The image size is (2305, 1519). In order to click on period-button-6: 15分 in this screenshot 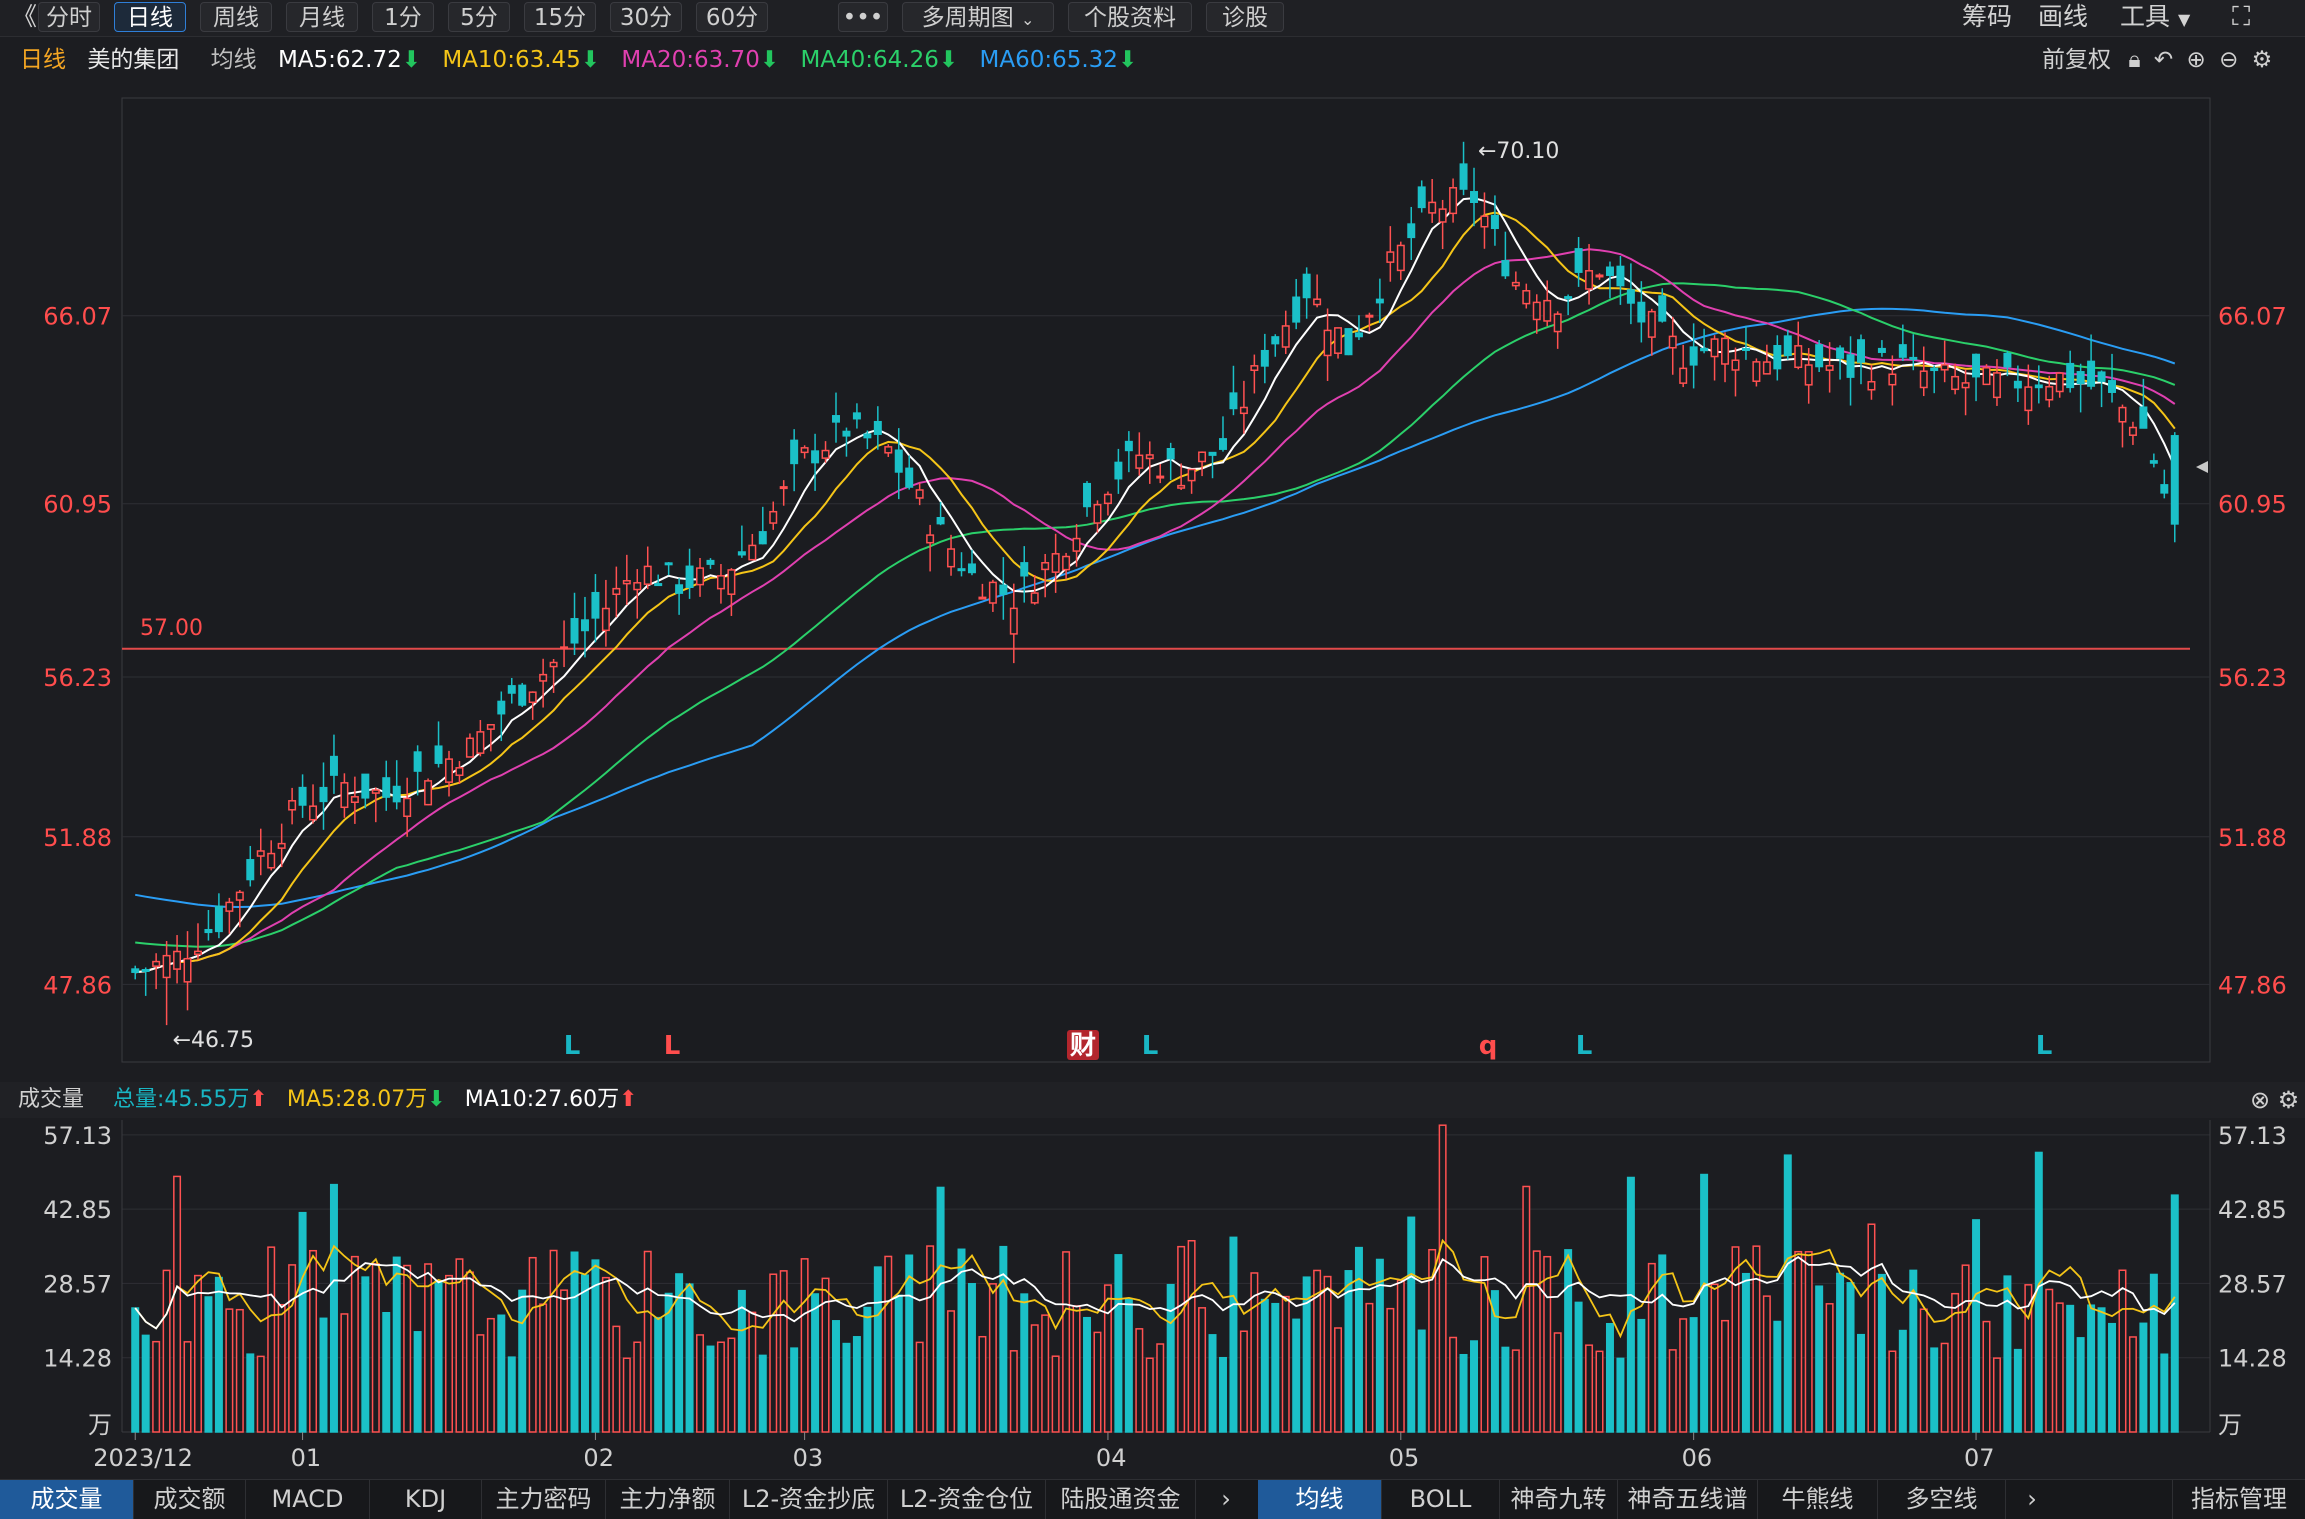, I will do `click(560, 17)`.